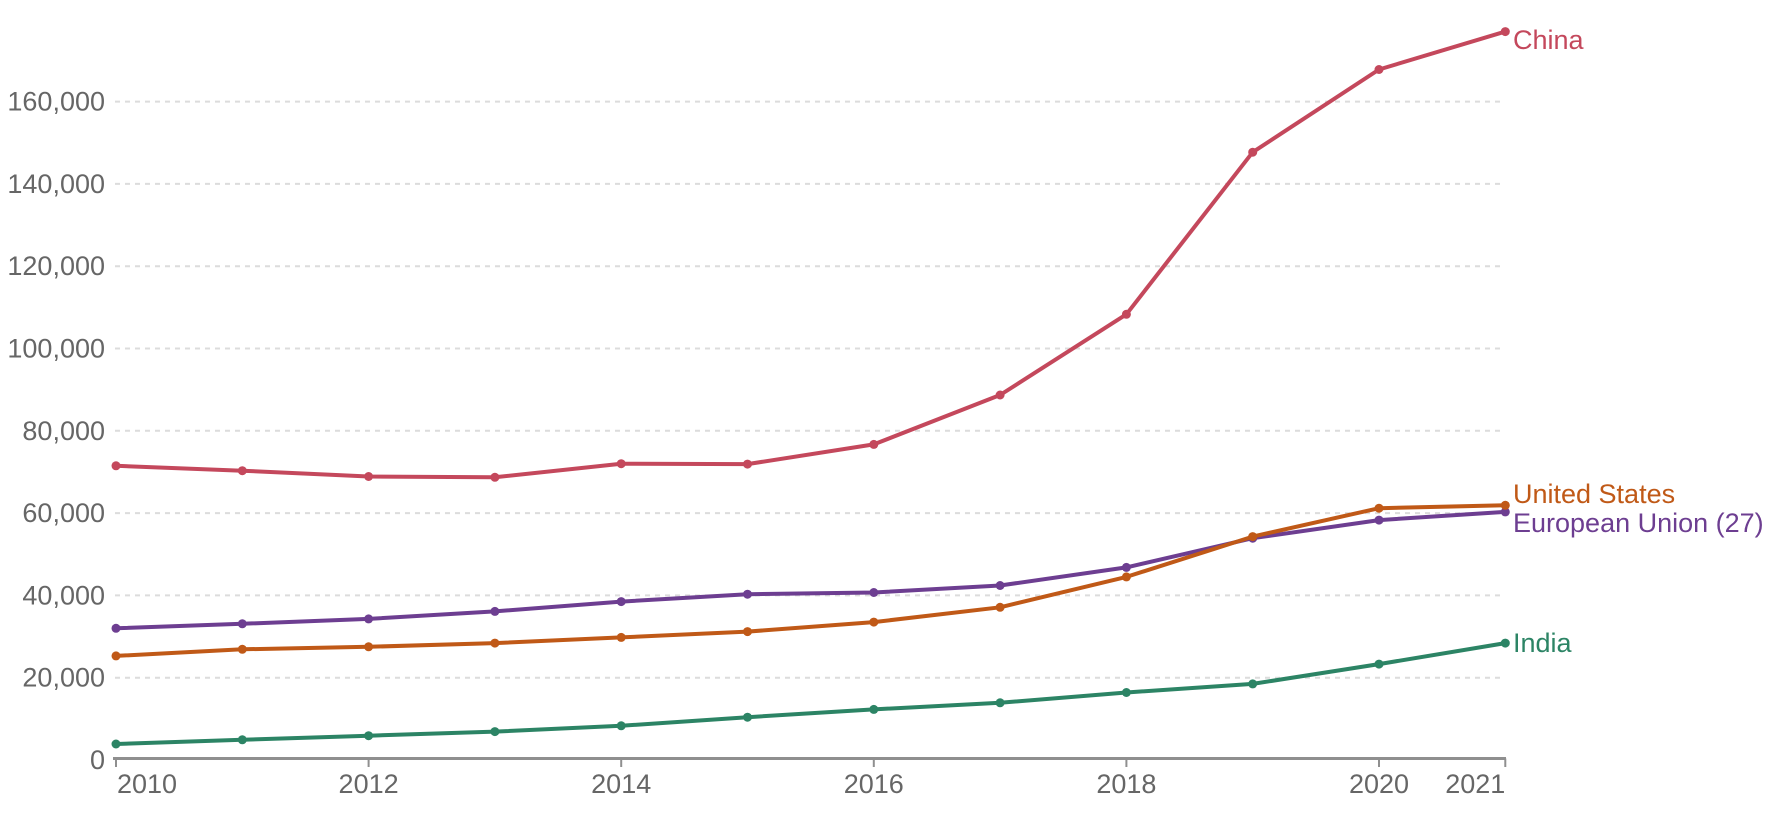 Image resolution: width=1774 pixels, height=827 pixels. What do you see at coordinates (747, 594) in the screenshot?
I see `series-point-european-union-27-2015` at bounding box center [747, 594].